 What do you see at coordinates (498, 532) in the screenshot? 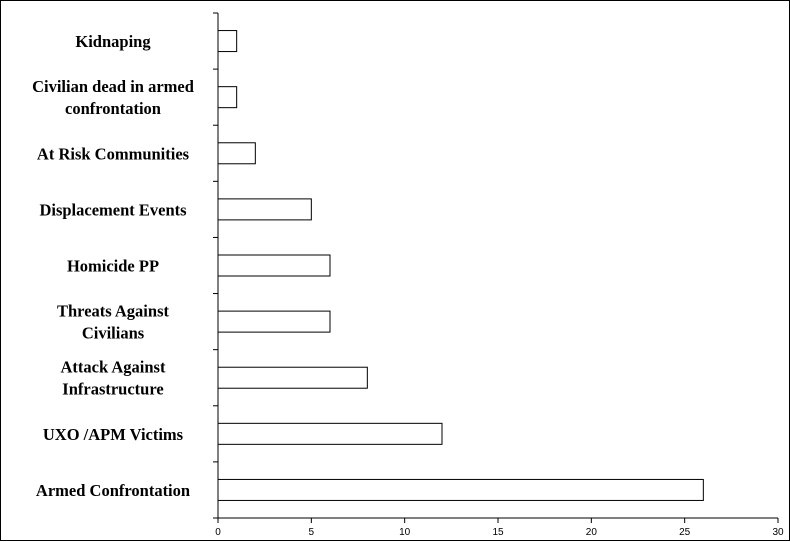
I see `x-tick-label: 15` at bounding box center [498, 532].